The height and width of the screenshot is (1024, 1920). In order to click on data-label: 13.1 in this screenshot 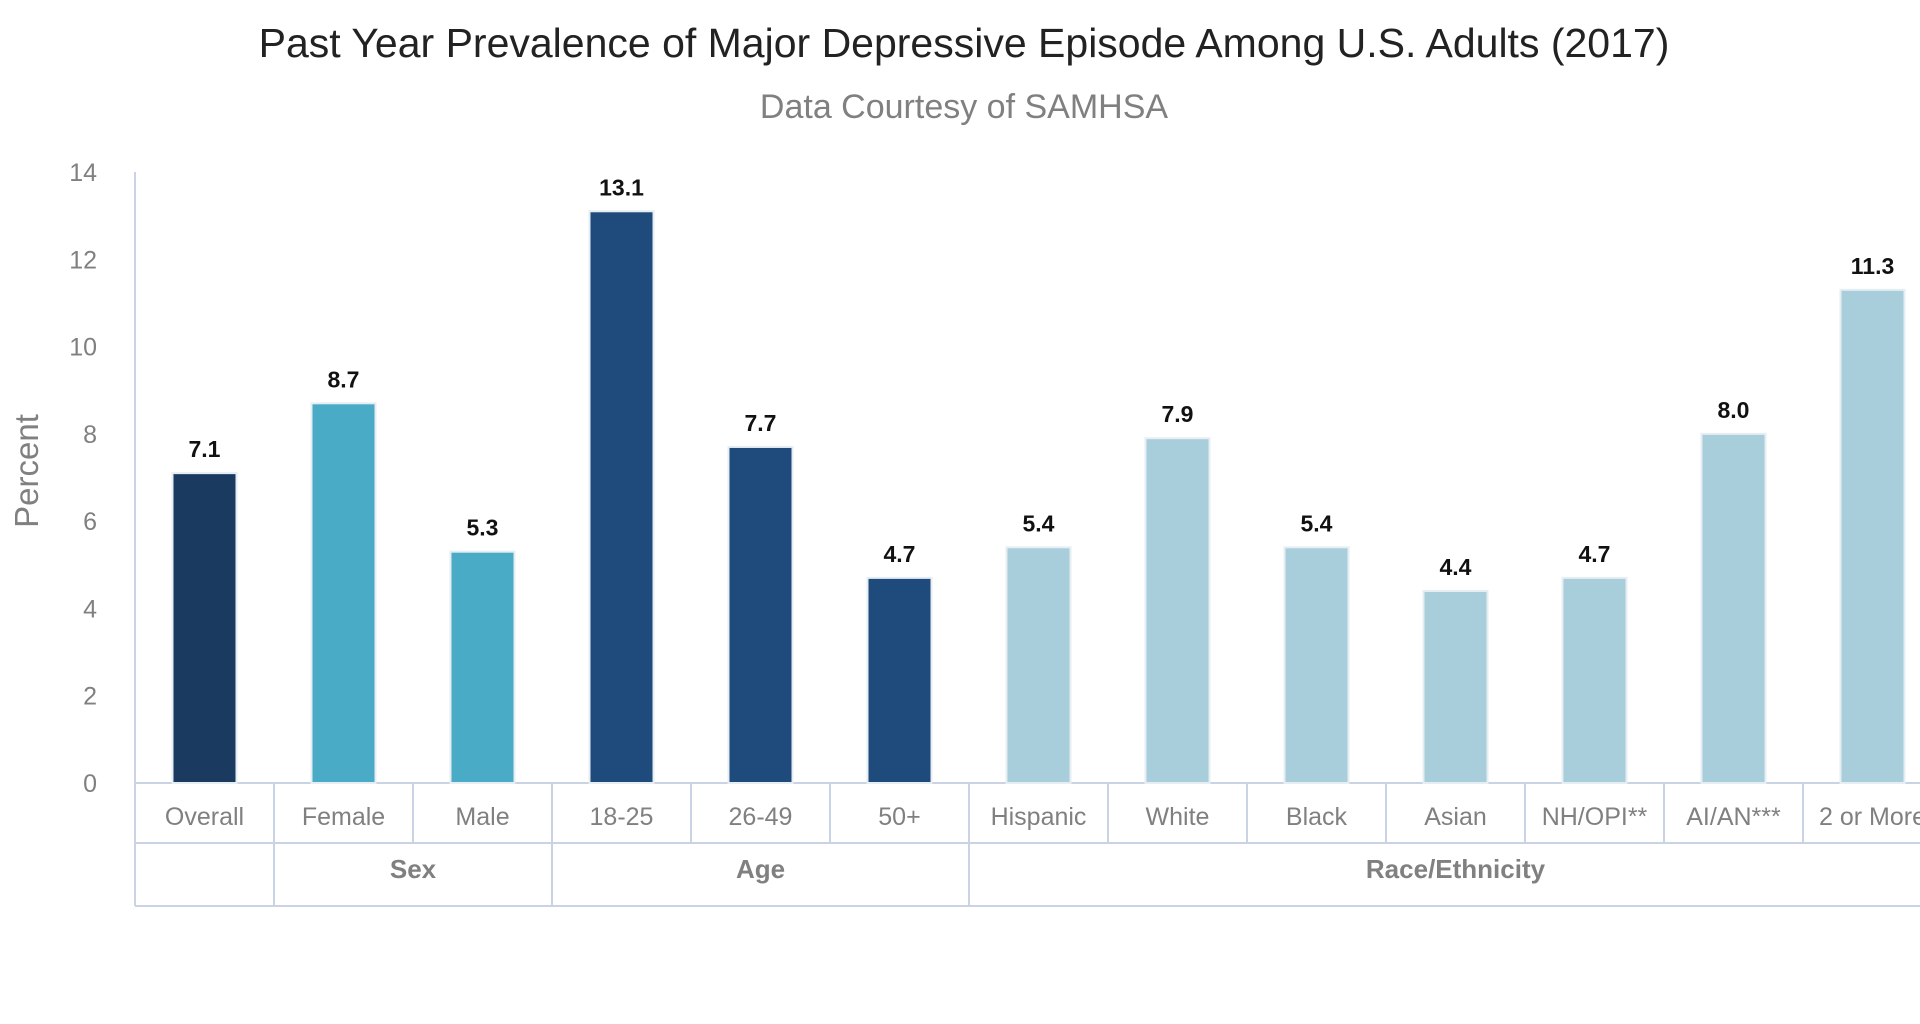, I will do `click(621, 187)`.